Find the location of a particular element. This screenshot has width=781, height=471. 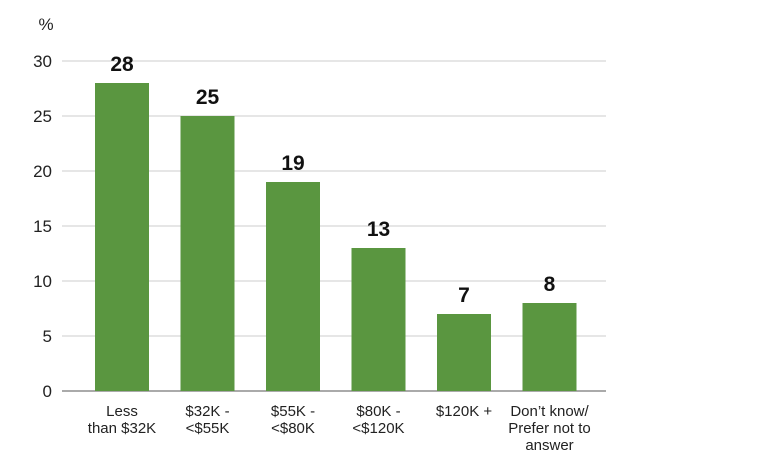

category-label: $55K -<$80K is located at coordinates (293, 420).